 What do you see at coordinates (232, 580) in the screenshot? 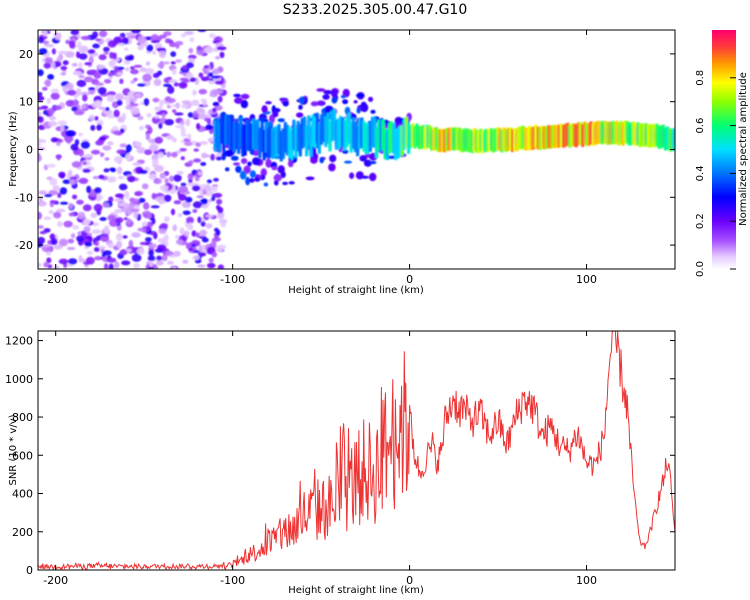
I see `x-tick-label: -100` at bounding box center [232, 580].